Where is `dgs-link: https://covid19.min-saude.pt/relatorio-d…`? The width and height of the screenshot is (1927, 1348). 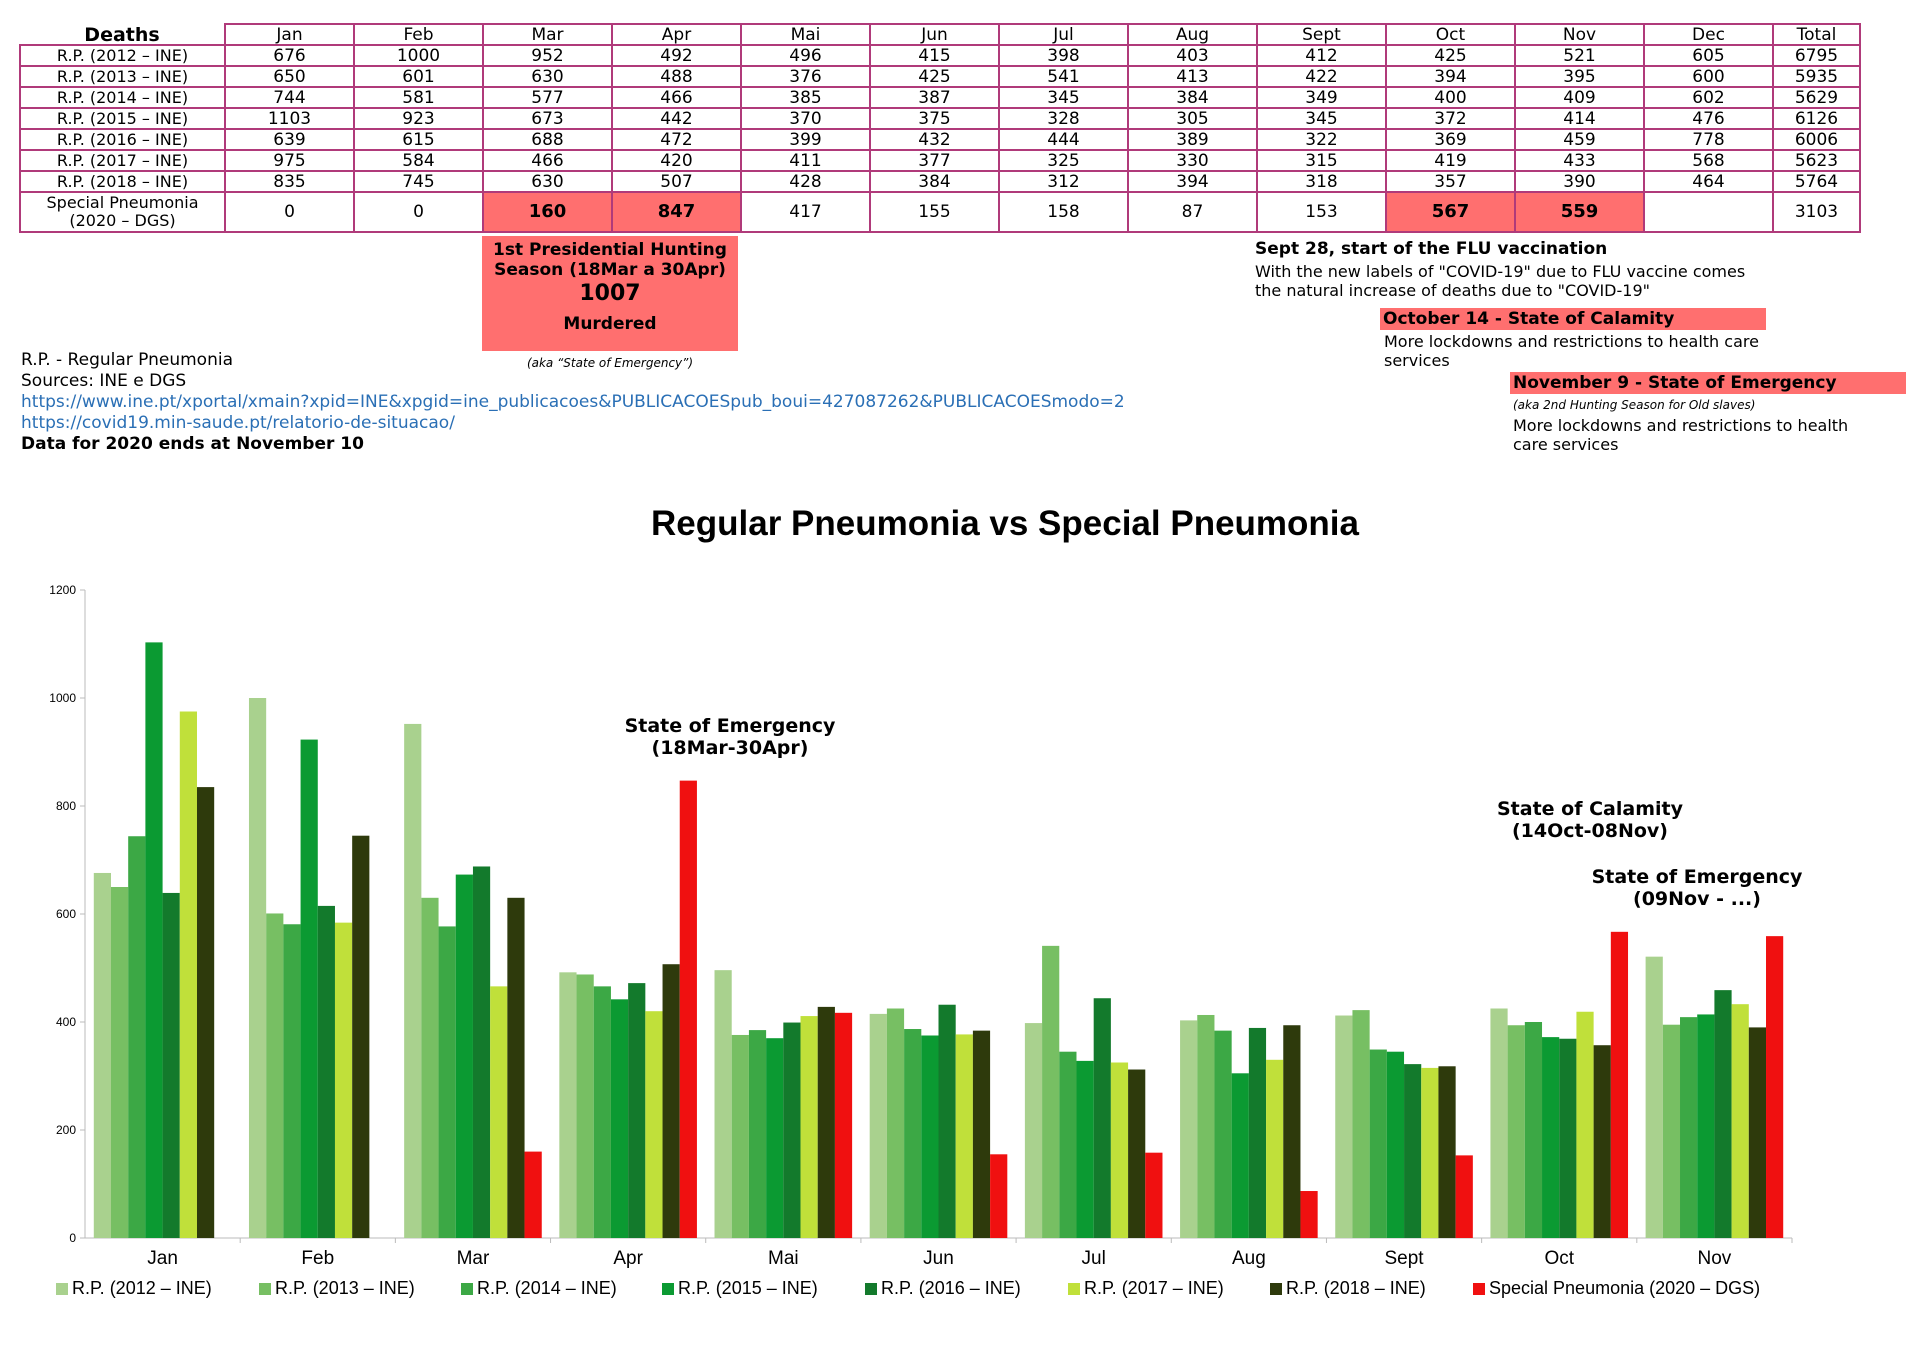 dgs-link: https://covid19.min-saude.pt/relatorio-d… is located at coordinates (238, 423).